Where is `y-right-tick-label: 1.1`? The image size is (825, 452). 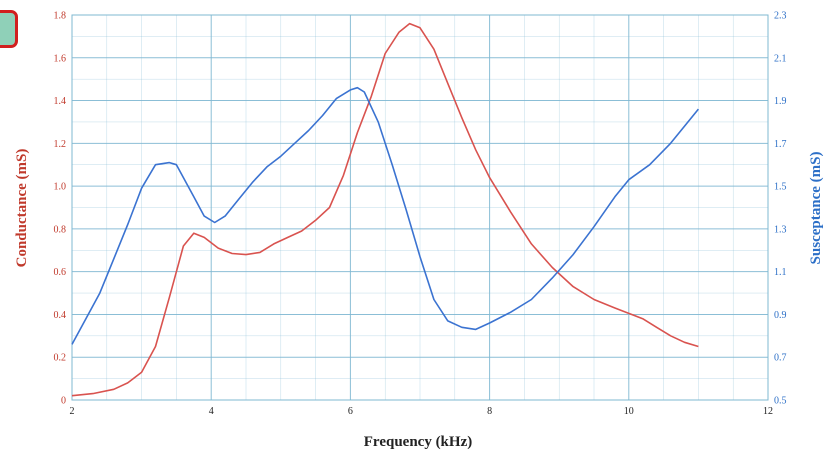 y-right-tick-label: 1.1 is located at coordinates (780, 272).